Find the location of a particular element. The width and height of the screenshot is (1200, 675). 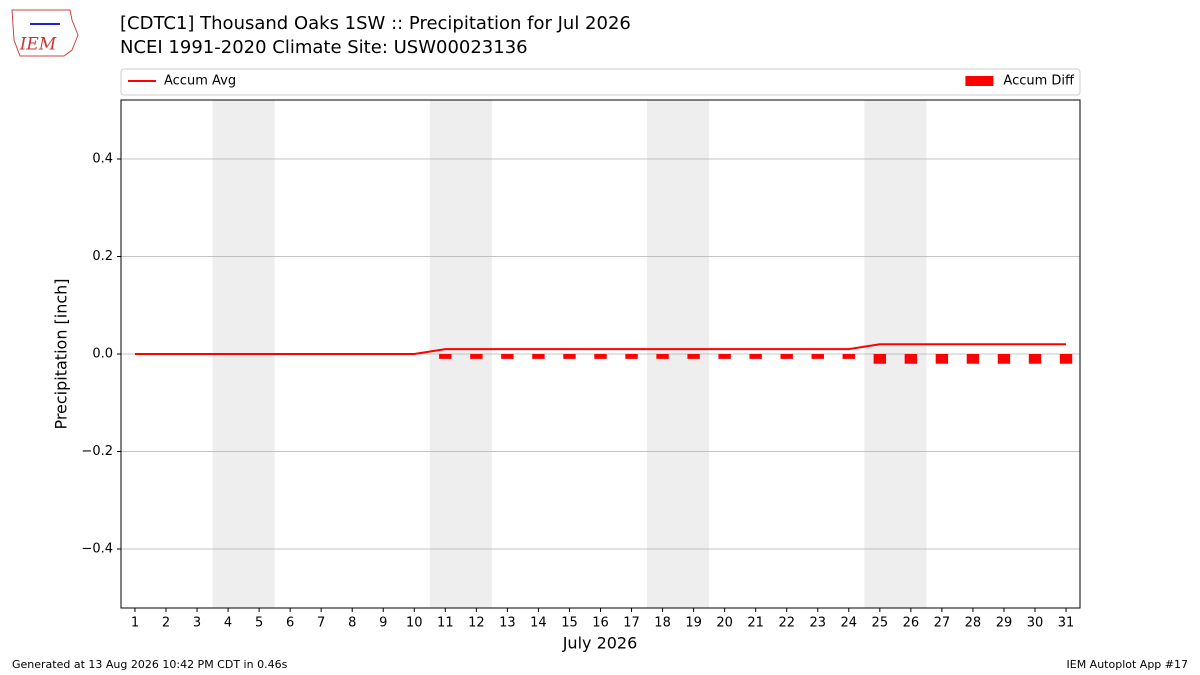

x-tick-label: 21 is located at coordinates (755, 623).